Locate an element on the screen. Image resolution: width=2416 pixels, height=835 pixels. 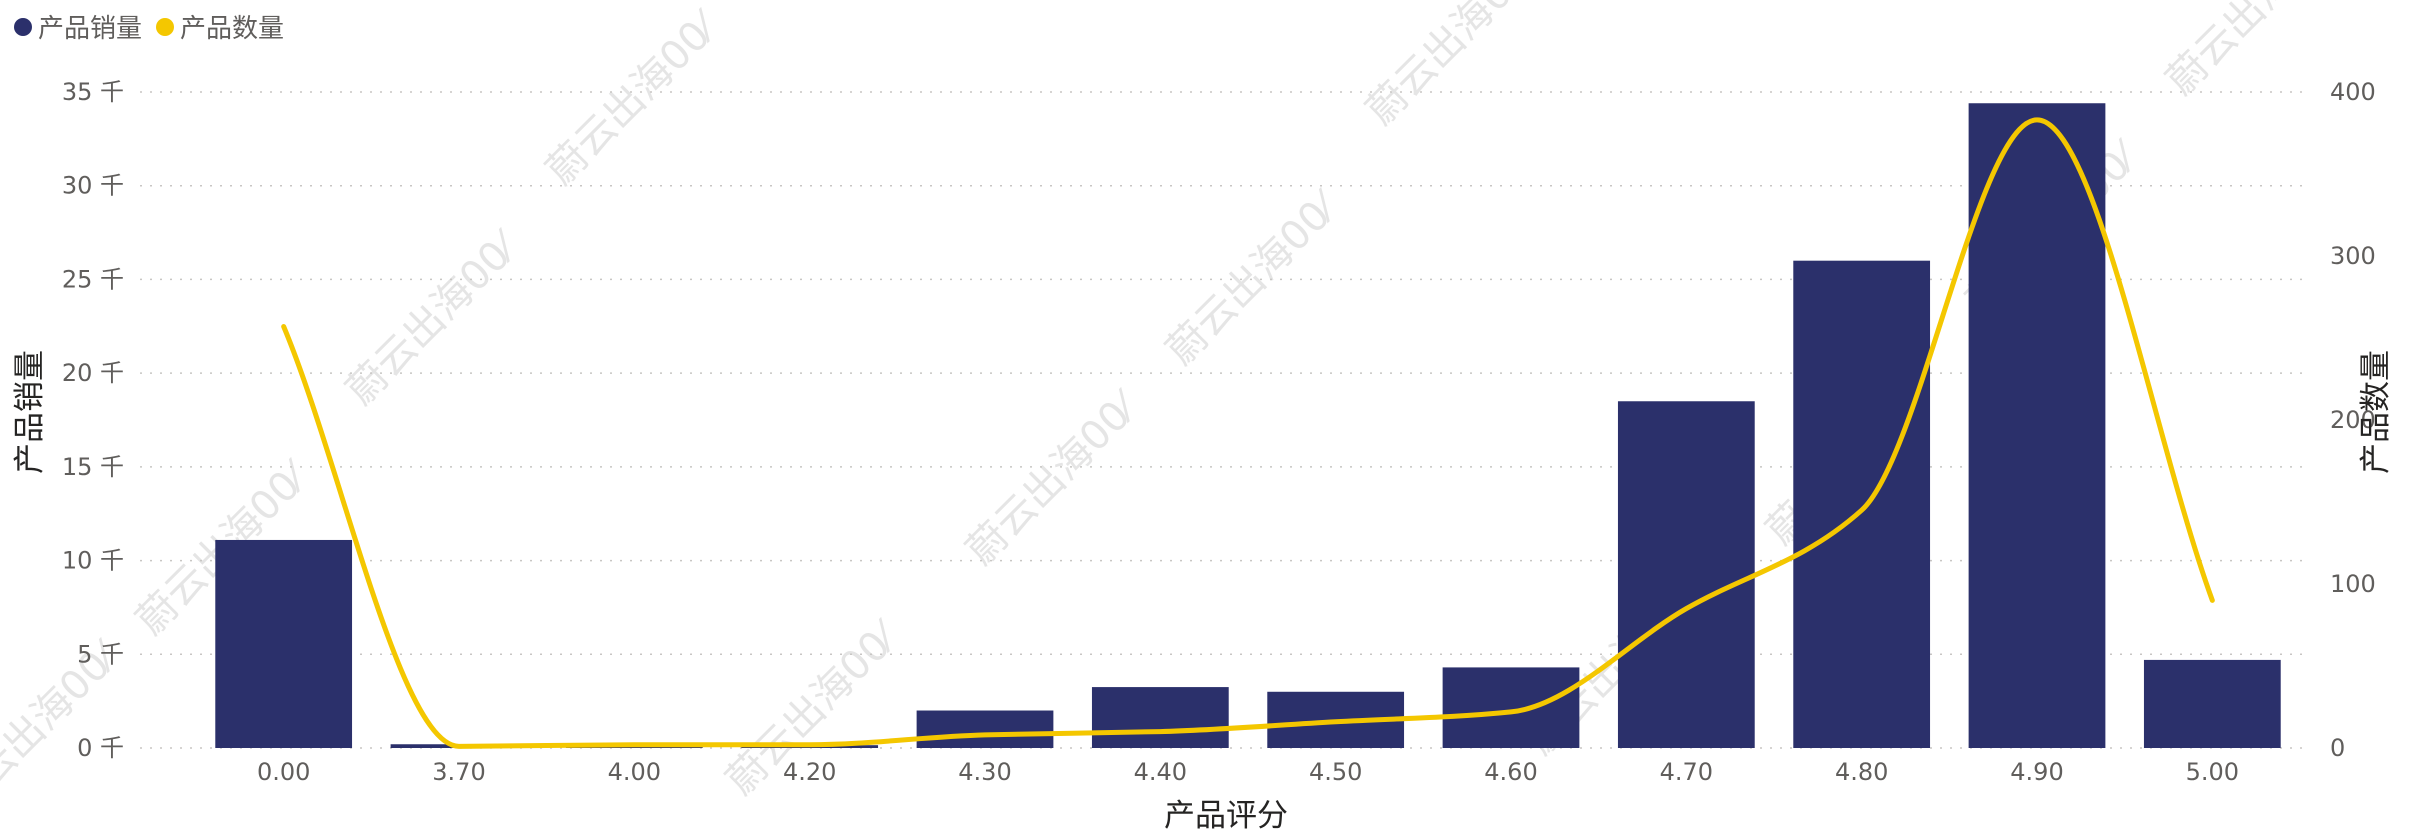
x-tick-label: 3.70 is located at coordinates (458, 772).